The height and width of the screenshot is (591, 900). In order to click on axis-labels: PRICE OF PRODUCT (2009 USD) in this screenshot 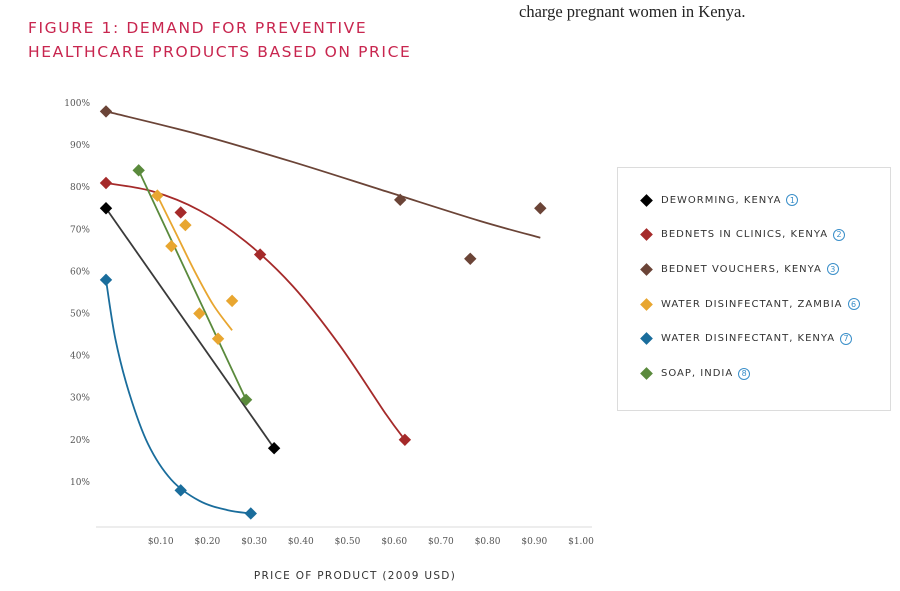, I will do `click(355, 576)`.